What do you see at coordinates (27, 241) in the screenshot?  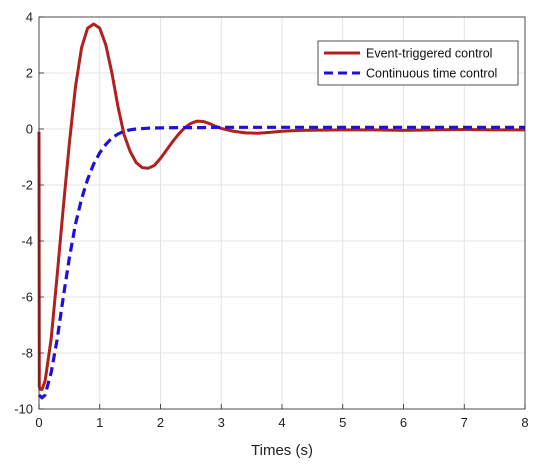 I see `y-tick-label: -4` at bounding box center [27, 241].